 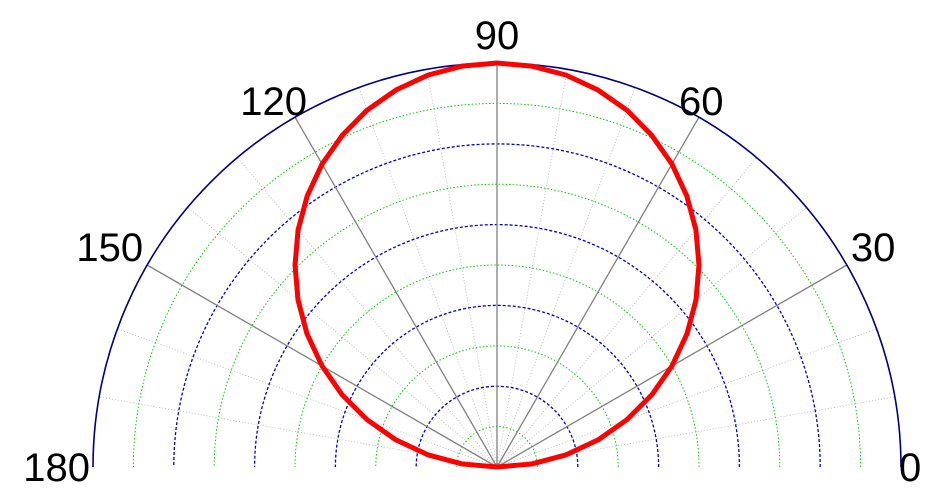 I want to click on angle-tick-label: 180, so click(x=56, y=467).